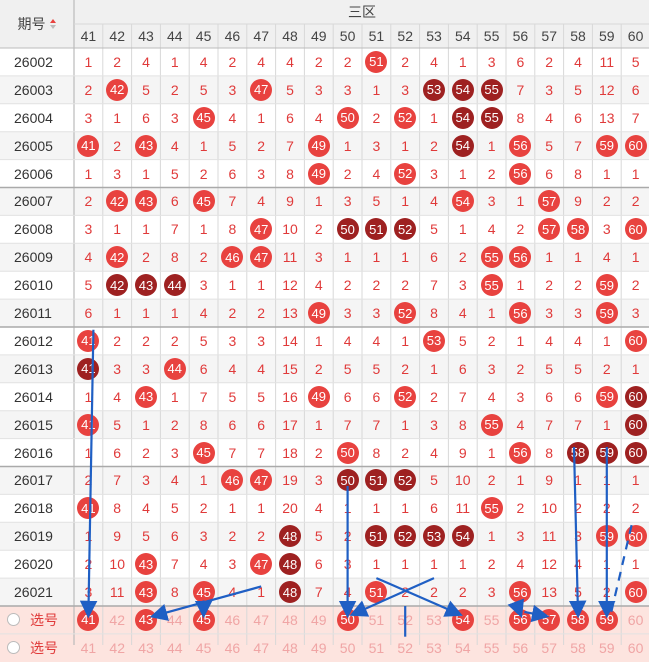 This screenshot has height=662, width=649. I want to click on selected-number-ball: 50, so click(347, 619).